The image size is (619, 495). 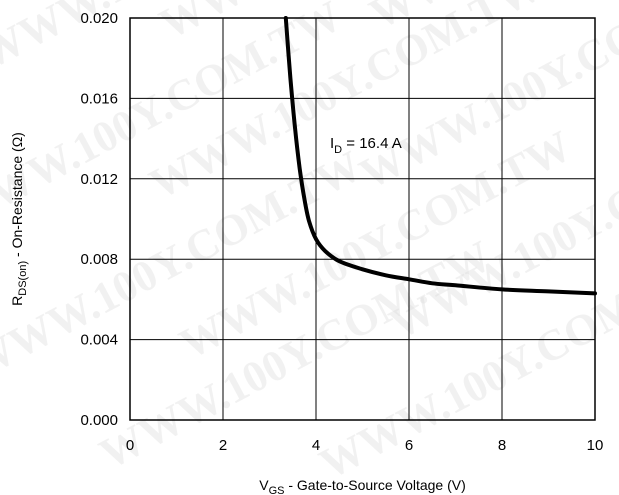 I want to click on x-tick-label: 0, so click(x=130, y=445).